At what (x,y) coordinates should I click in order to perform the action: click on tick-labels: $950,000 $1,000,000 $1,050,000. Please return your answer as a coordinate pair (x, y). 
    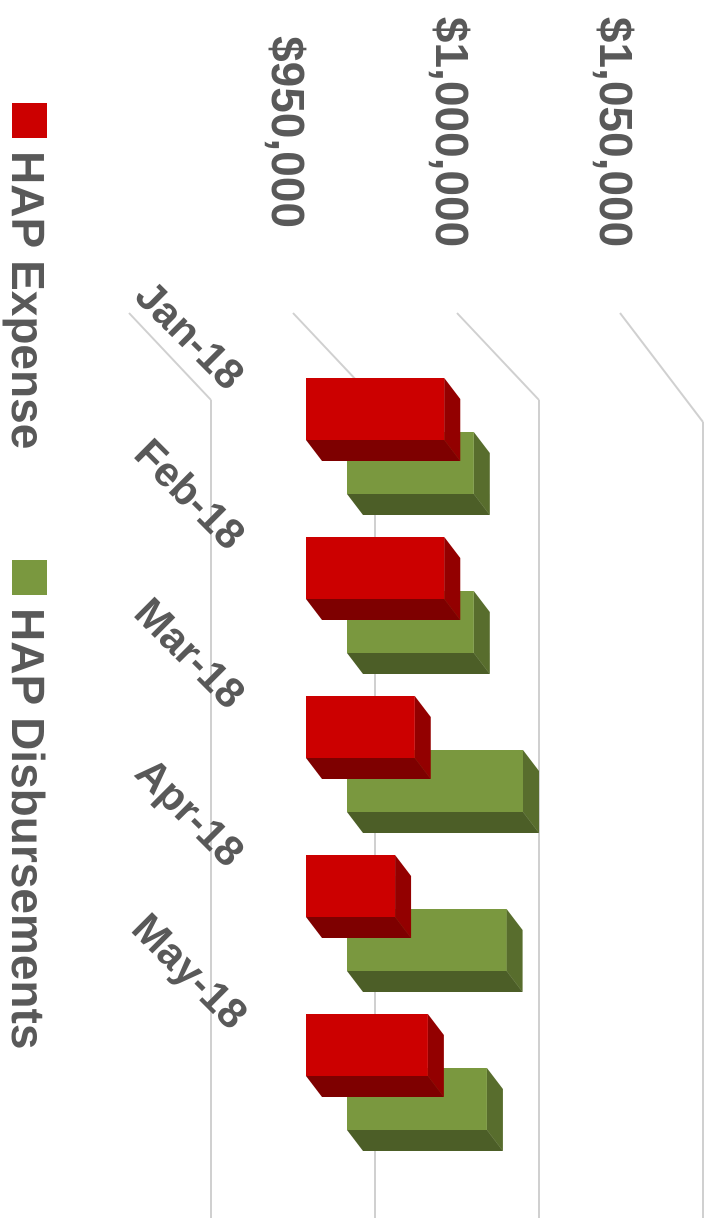
    Looking at the image, I should click on (452, 132).